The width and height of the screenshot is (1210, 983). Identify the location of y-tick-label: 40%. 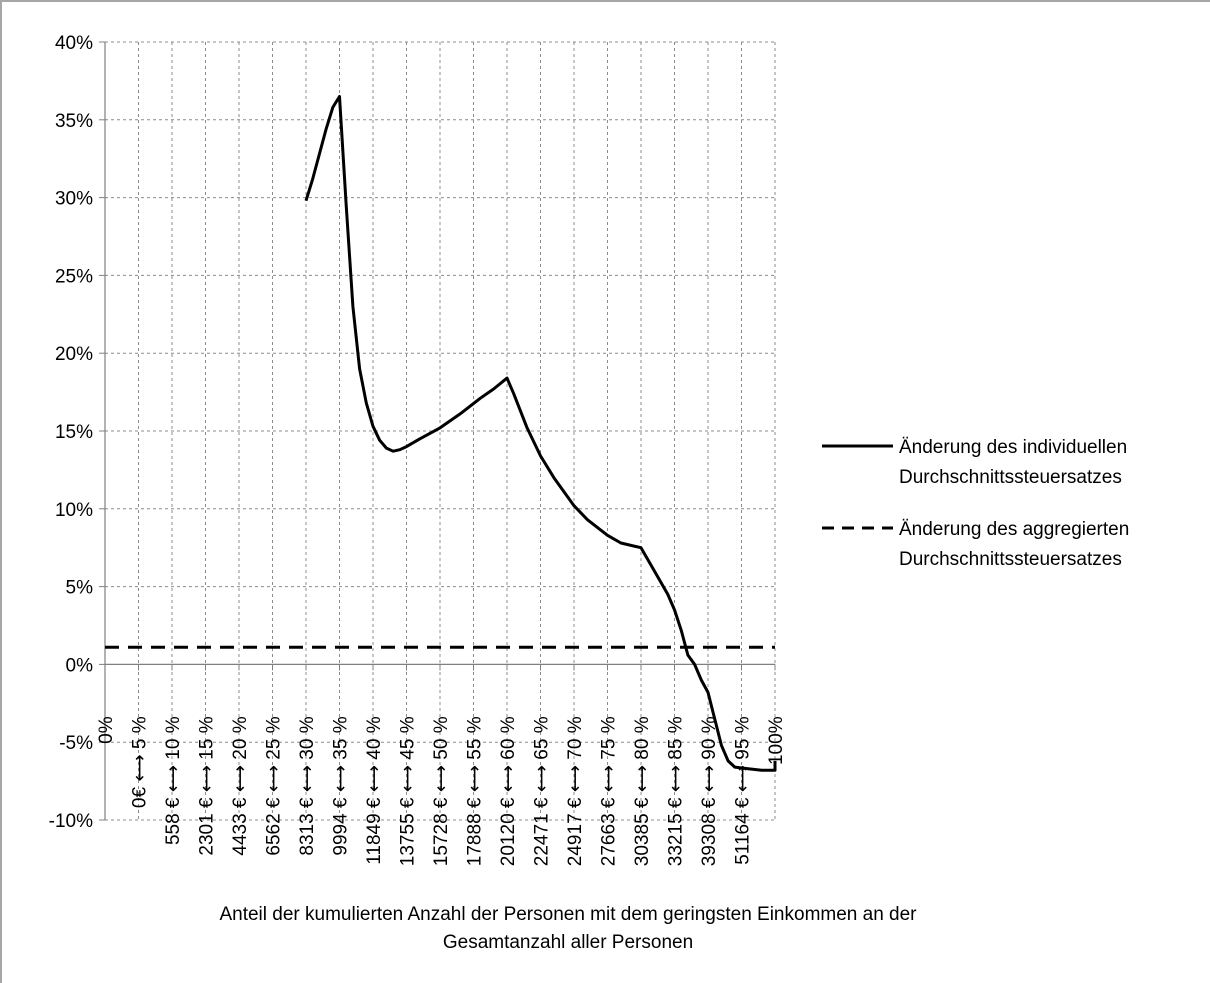
(74, 43).